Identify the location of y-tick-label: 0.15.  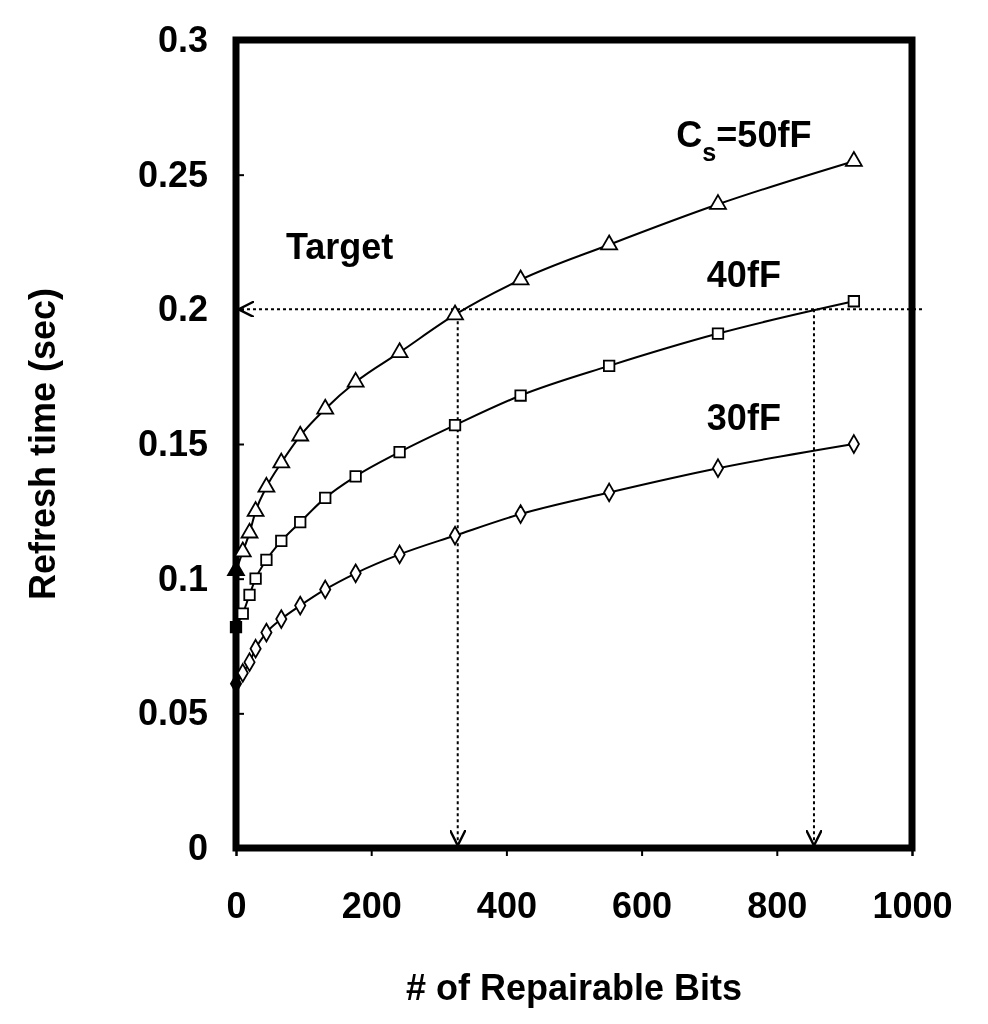
(172, 444).